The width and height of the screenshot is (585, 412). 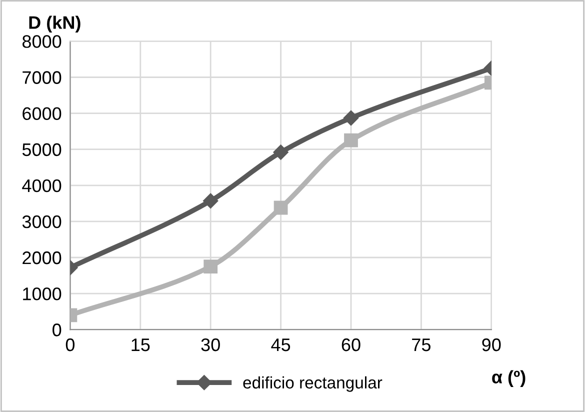 What do you see at coordinates (54, 24) in the screenshot?
I see `y-axis-title: D (kN)` at bounding box center [54, 24].